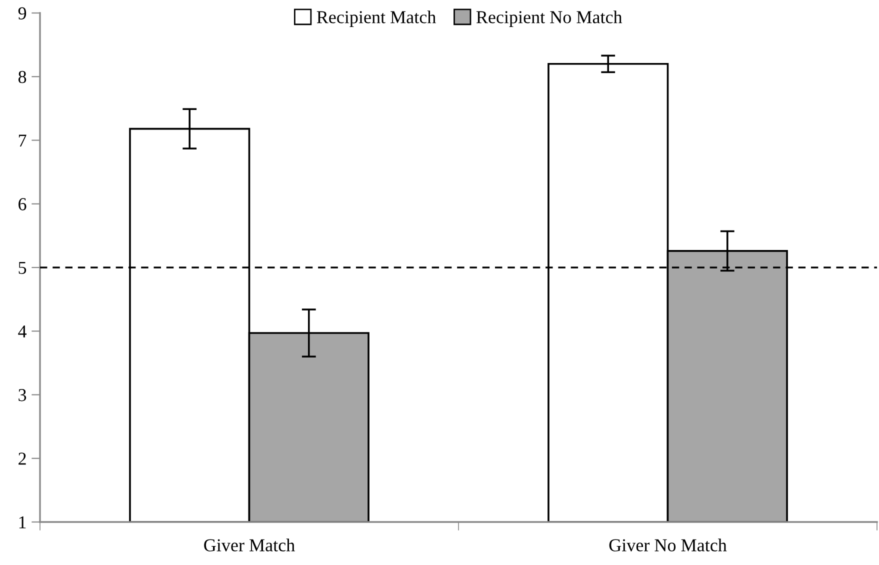  What do you see at coordinates (22, 458) in the screenshot?
I see `y-tick-label: 2` at bounding box center [22, 458].